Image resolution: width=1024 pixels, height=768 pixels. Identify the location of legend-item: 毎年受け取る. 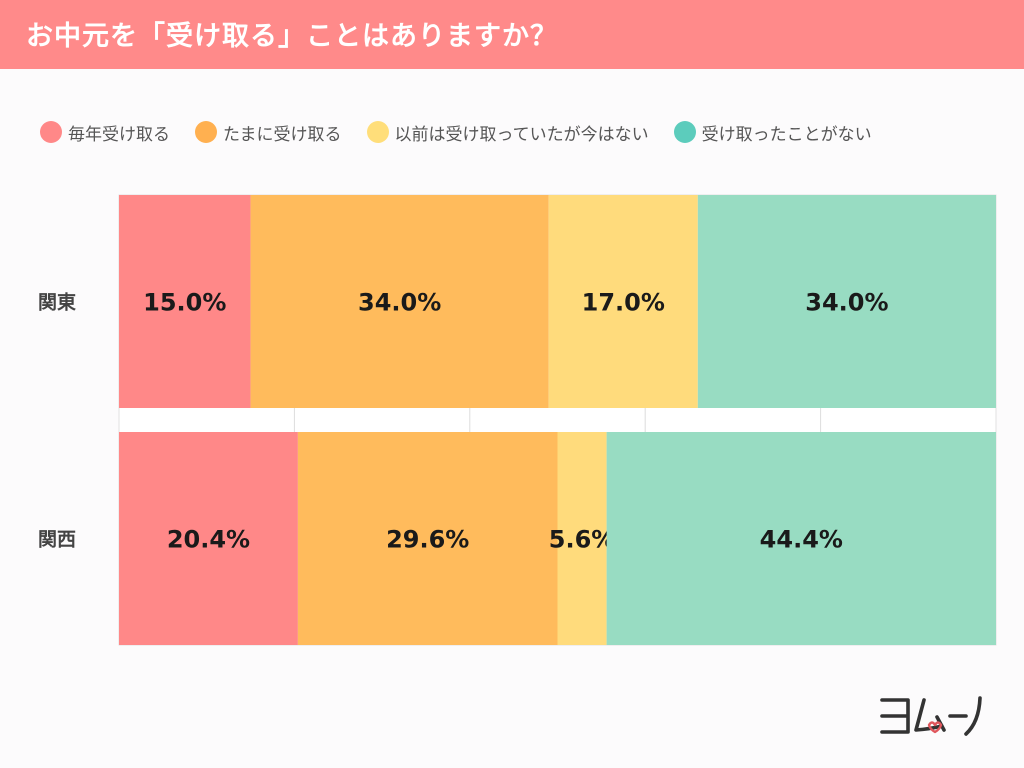
(105, 132).